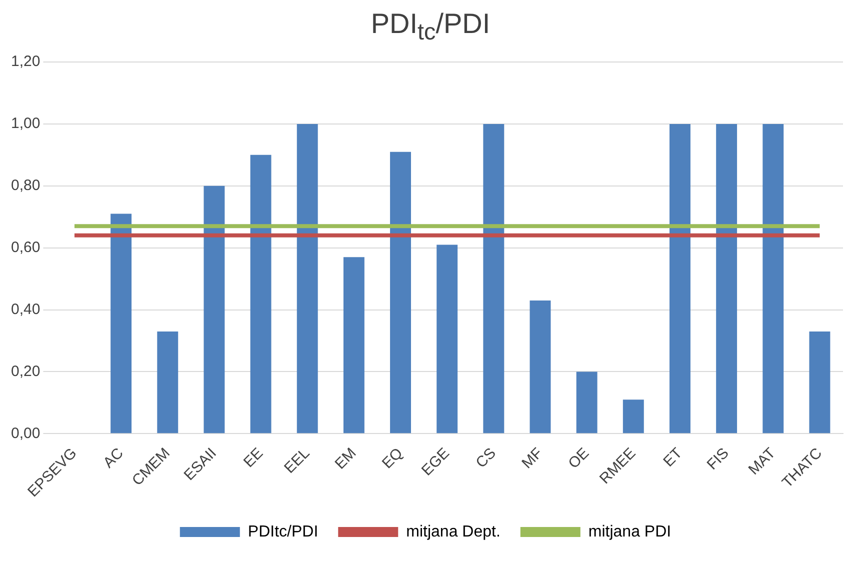 The height and width of the screenshot is (563, 861). What do you see at coordinates (346, 458) in the screenshot?
I see `x-tick-label: EM` at bounding box center [346, 458].